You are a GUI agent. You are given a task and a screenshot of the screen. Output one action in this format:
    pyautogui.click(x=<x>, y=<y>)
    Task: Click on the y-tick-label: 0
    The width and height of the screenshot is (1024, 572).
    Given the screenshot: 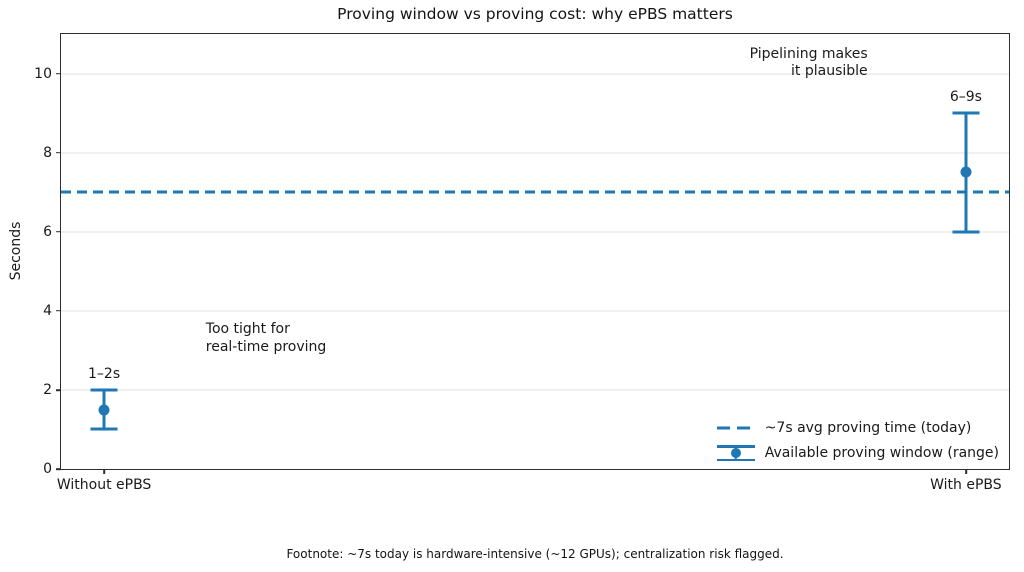 What is the action you would take?
    pyautogui.click(x=47, y=469)
    